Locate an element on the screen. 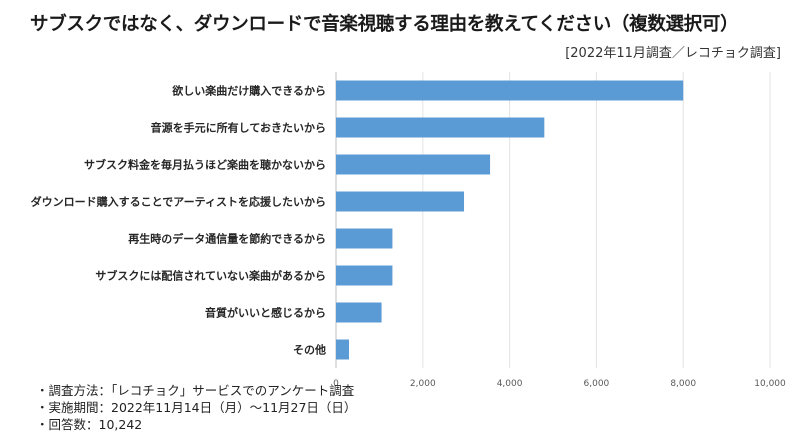  note-method: ・調査方法：「レコチョク」サービスでのアンケート調査 is located at coordinates (195, 390).